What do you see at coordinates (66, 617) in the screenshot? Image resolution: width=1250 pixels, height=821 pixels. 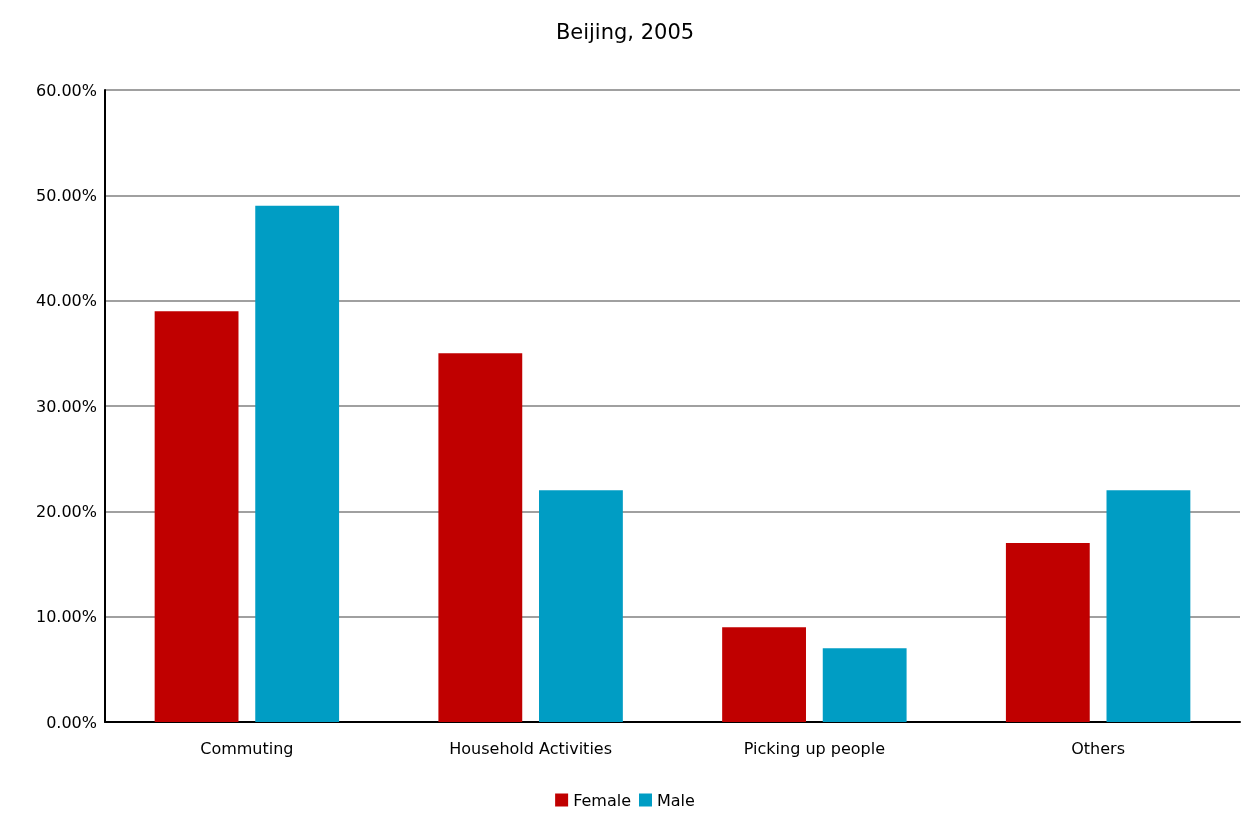 I see `y-tick-label: 10.00%` at bounding box center [66, 617].